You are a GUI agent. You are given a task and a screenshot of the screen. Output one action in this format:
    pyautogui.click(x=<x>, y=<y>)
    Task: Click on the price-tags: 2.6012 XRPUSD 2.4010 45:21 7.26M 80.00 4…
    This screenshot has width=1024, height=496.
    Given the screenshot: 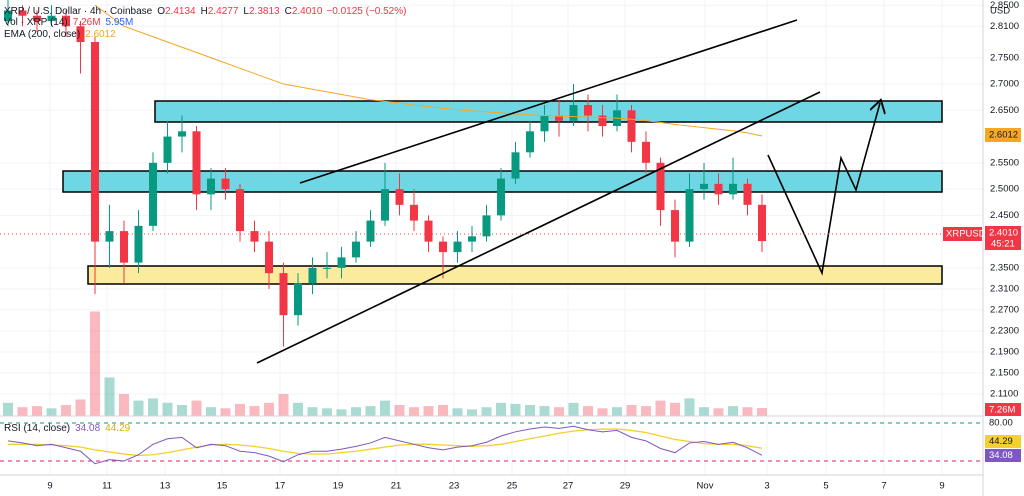 What is the action you would take?
    pyautogui.click(x=982, y=295)
    